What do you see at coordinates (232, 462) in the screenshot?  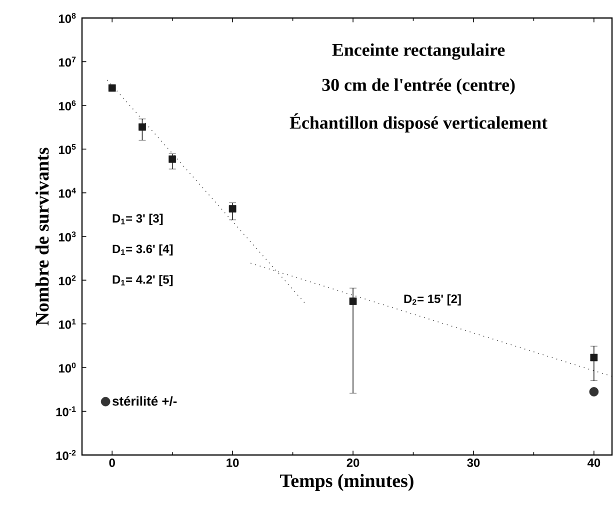 I see `x-tick-label: 10` at bounding box center [232, 462].